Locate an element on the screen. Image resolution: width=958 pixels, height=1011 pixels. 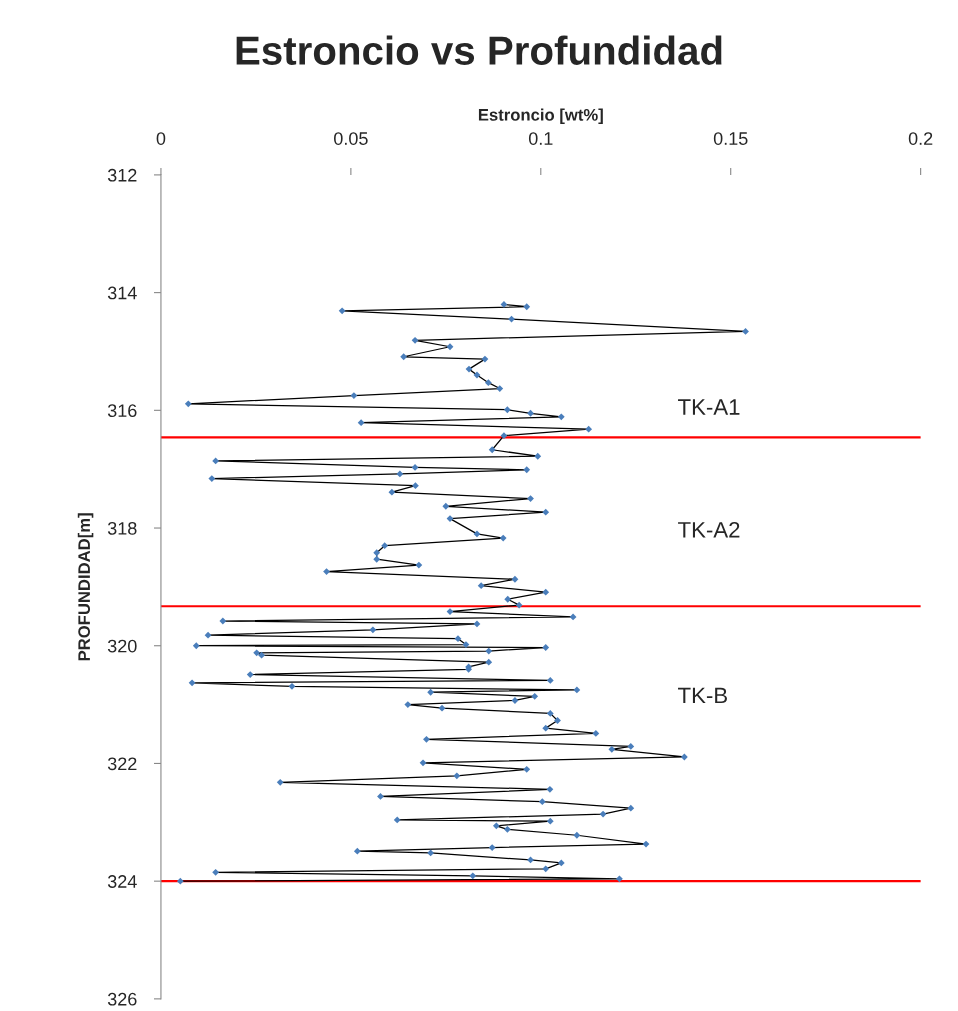
y-tick-label: 314 is located at coordinates (122, 293).